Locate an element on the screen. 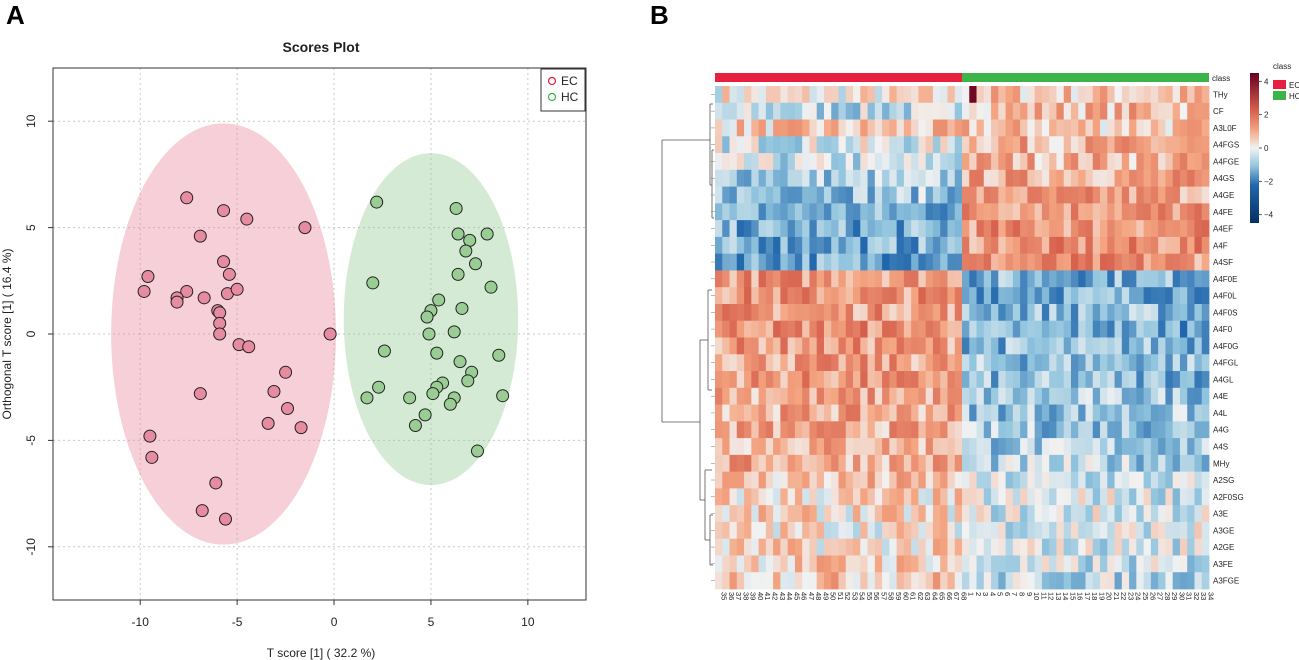  panel-label-b: B is located at coordinates (659, 15).